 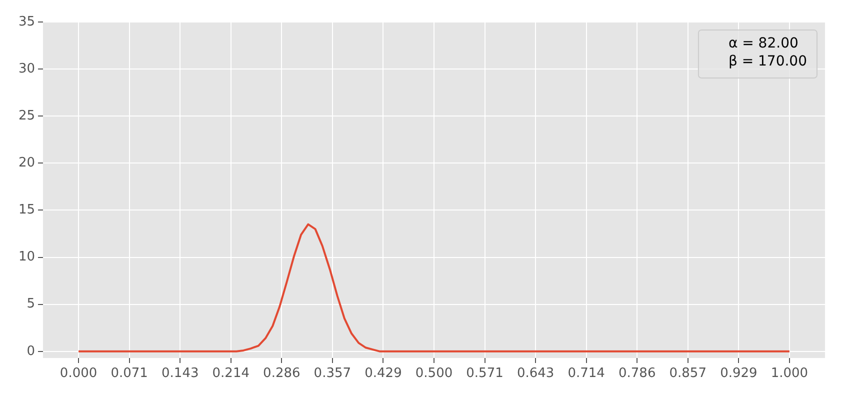 I want to click on x-tick-label: 0.929, so click(x=739, y=374).